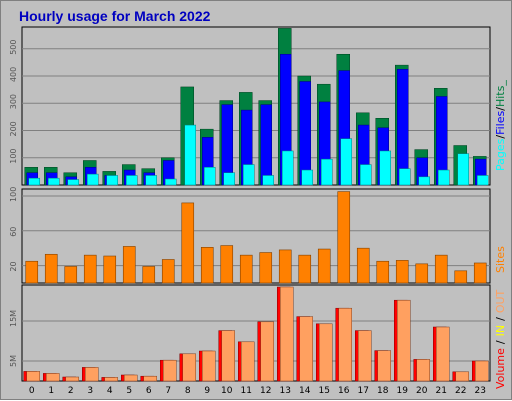  I want to click on x-tick-label: 2, so click(71, 391).